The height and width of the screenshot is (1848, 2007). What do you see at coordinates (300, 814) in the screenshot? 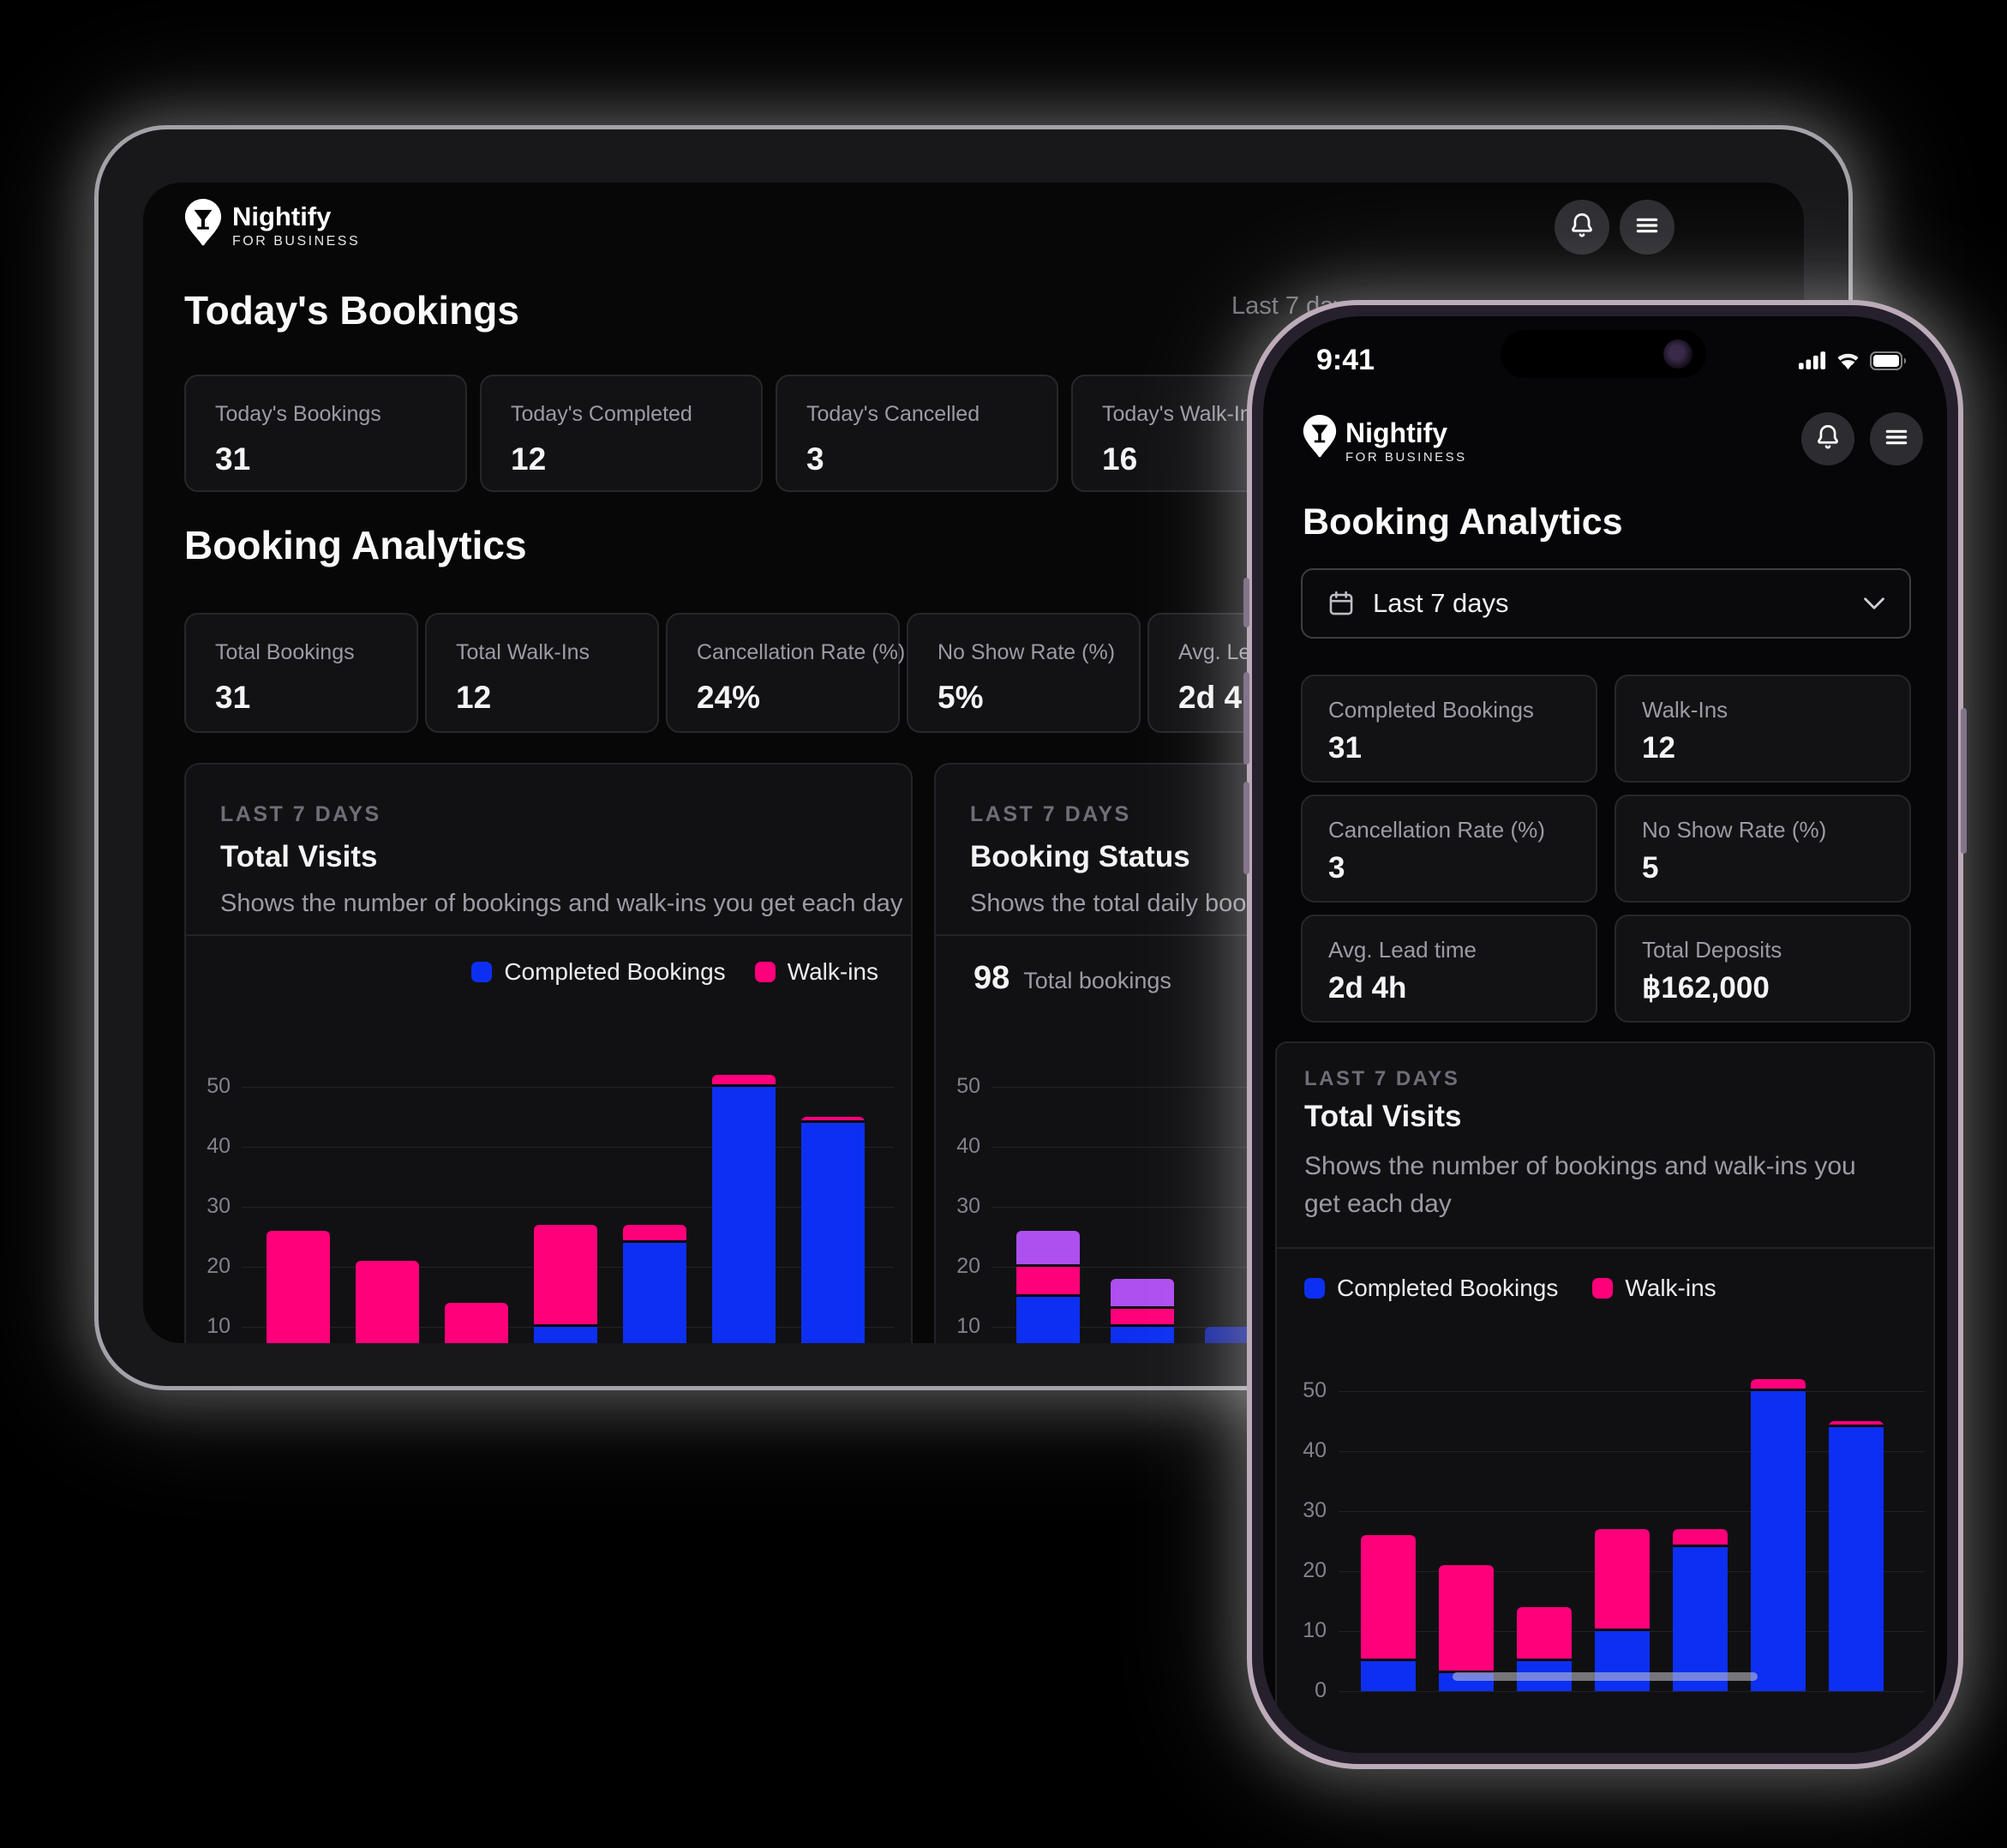
I see `panel-subtitle: LAST 7 DAYS` at bounding box center [300, 814].